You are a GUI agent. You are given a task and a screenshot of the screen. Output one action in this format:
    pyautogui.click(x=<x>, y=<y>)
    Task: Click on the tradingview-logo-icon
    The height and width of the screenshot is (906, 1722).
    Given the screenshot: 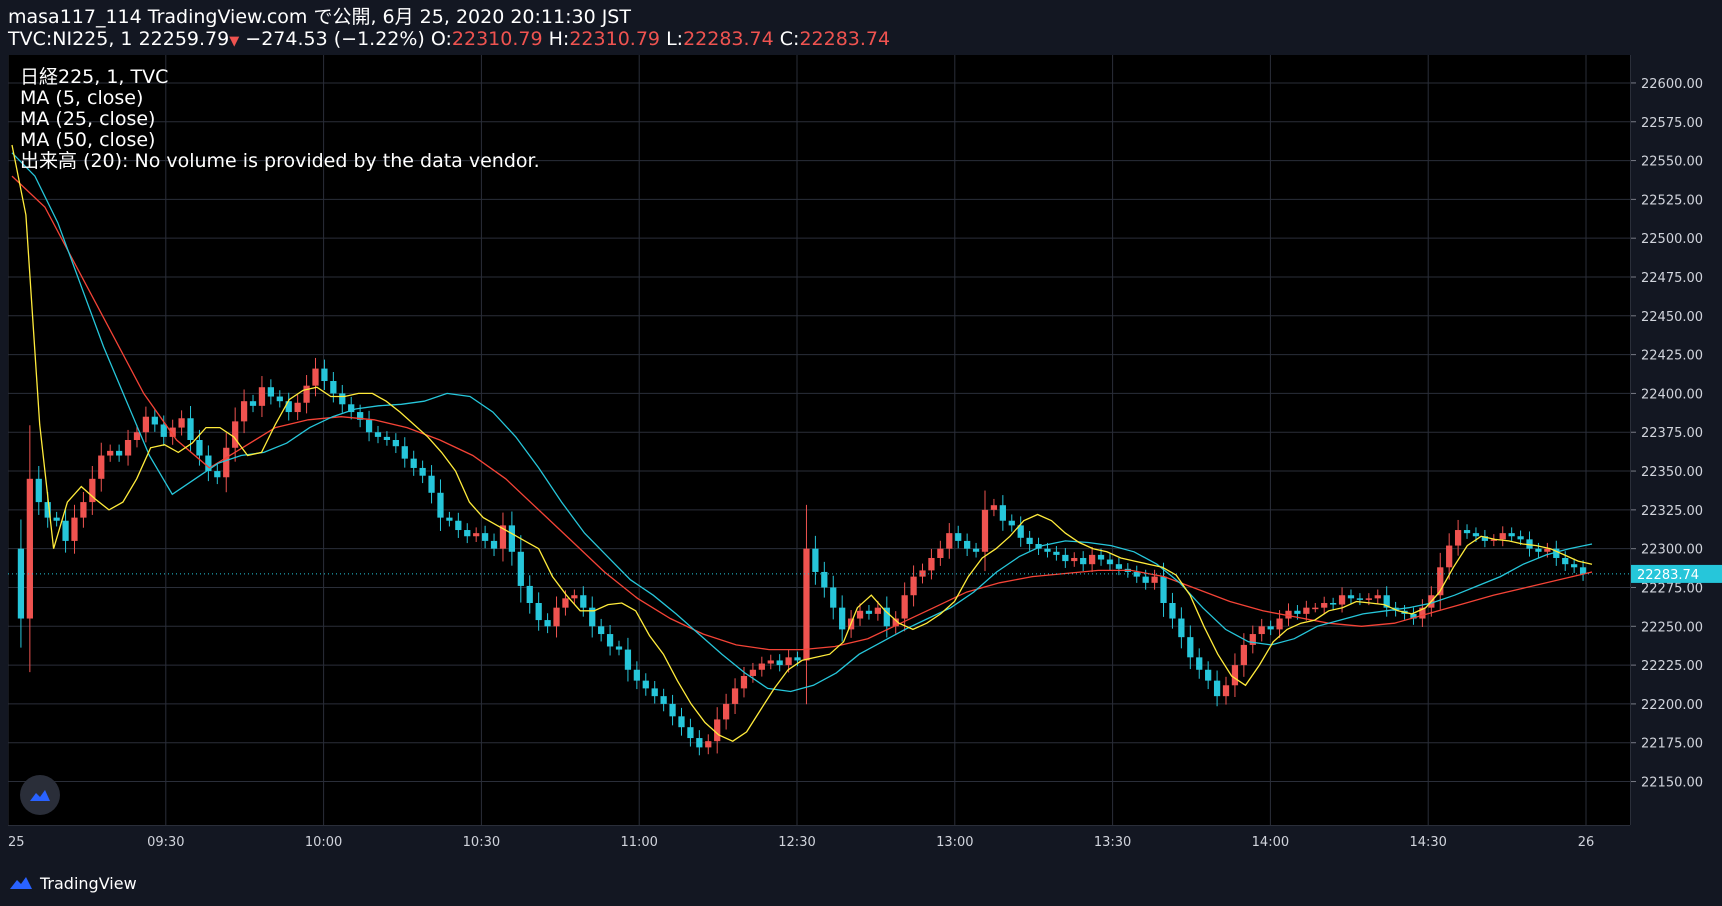 What is the action you would take?
    pyautogui.click(x=21, y=883)
    